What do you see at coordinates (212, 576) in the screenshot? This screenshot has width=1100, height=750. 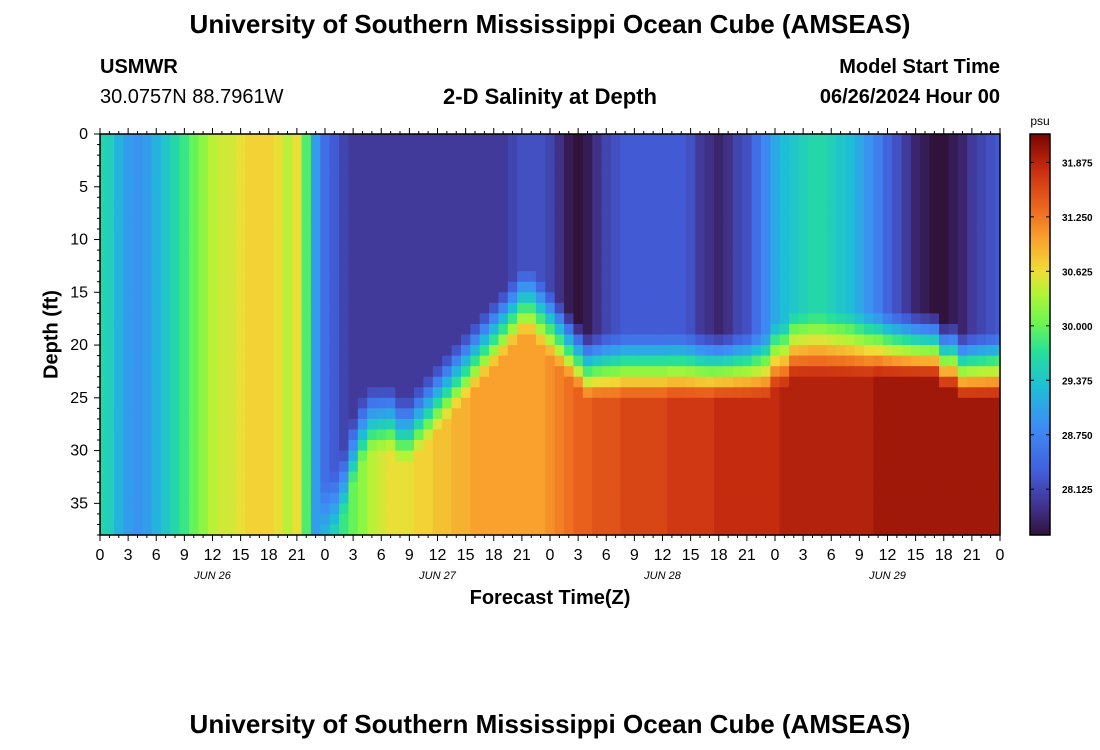 I see `day-label: JUN 26` at bounding box center [212, 576].